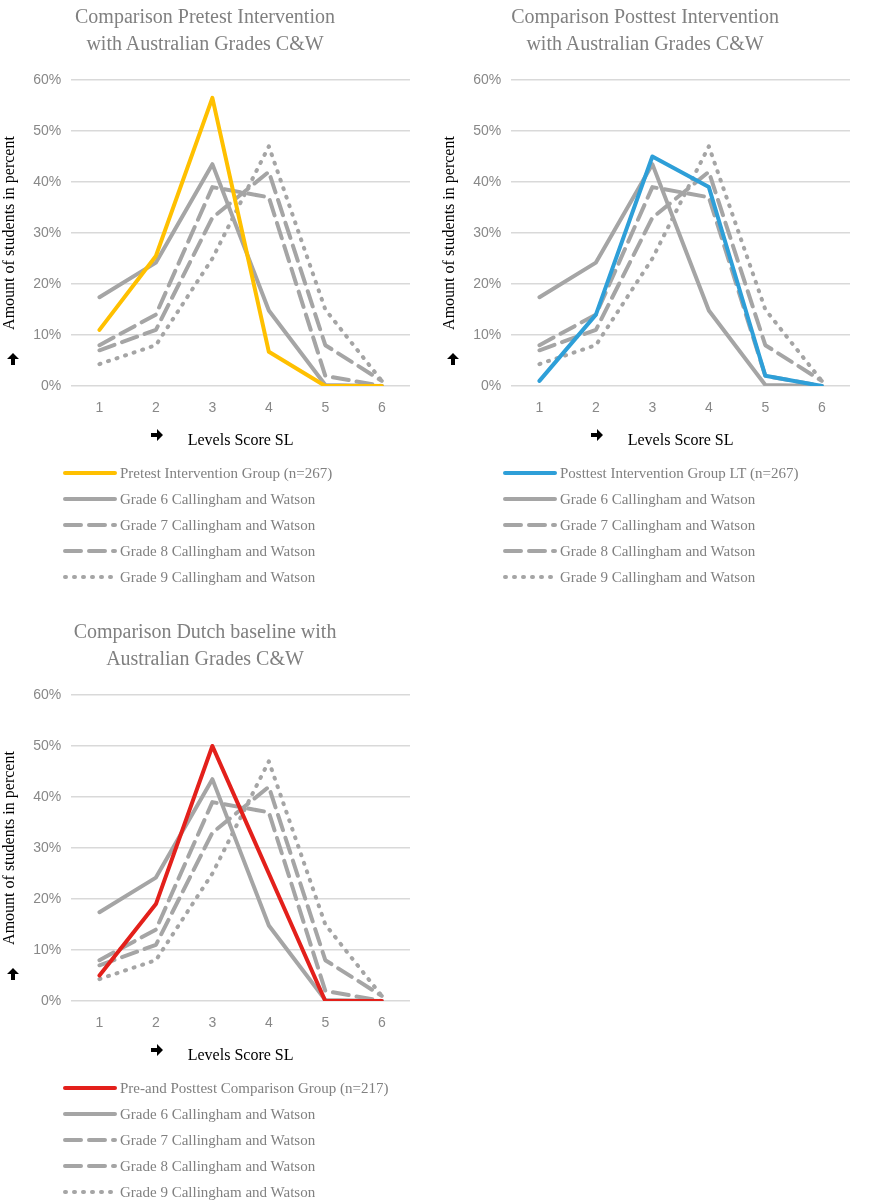 Image resolution: width=878 pixels, height=1203 pixels. What do you see at coordinates (205, 644) in the screenshot?
I see `chart-title: Comparison Dutch baseline with Australian Grades C&W` at bounding box center [205, 644].